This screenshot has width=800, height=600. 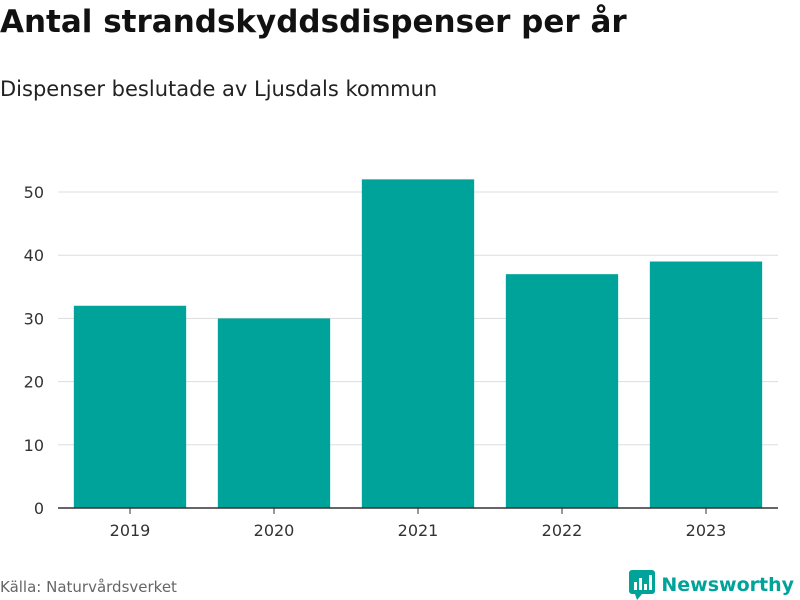 I want to click on y-tick-label: 30, so click(x=34, y=318).